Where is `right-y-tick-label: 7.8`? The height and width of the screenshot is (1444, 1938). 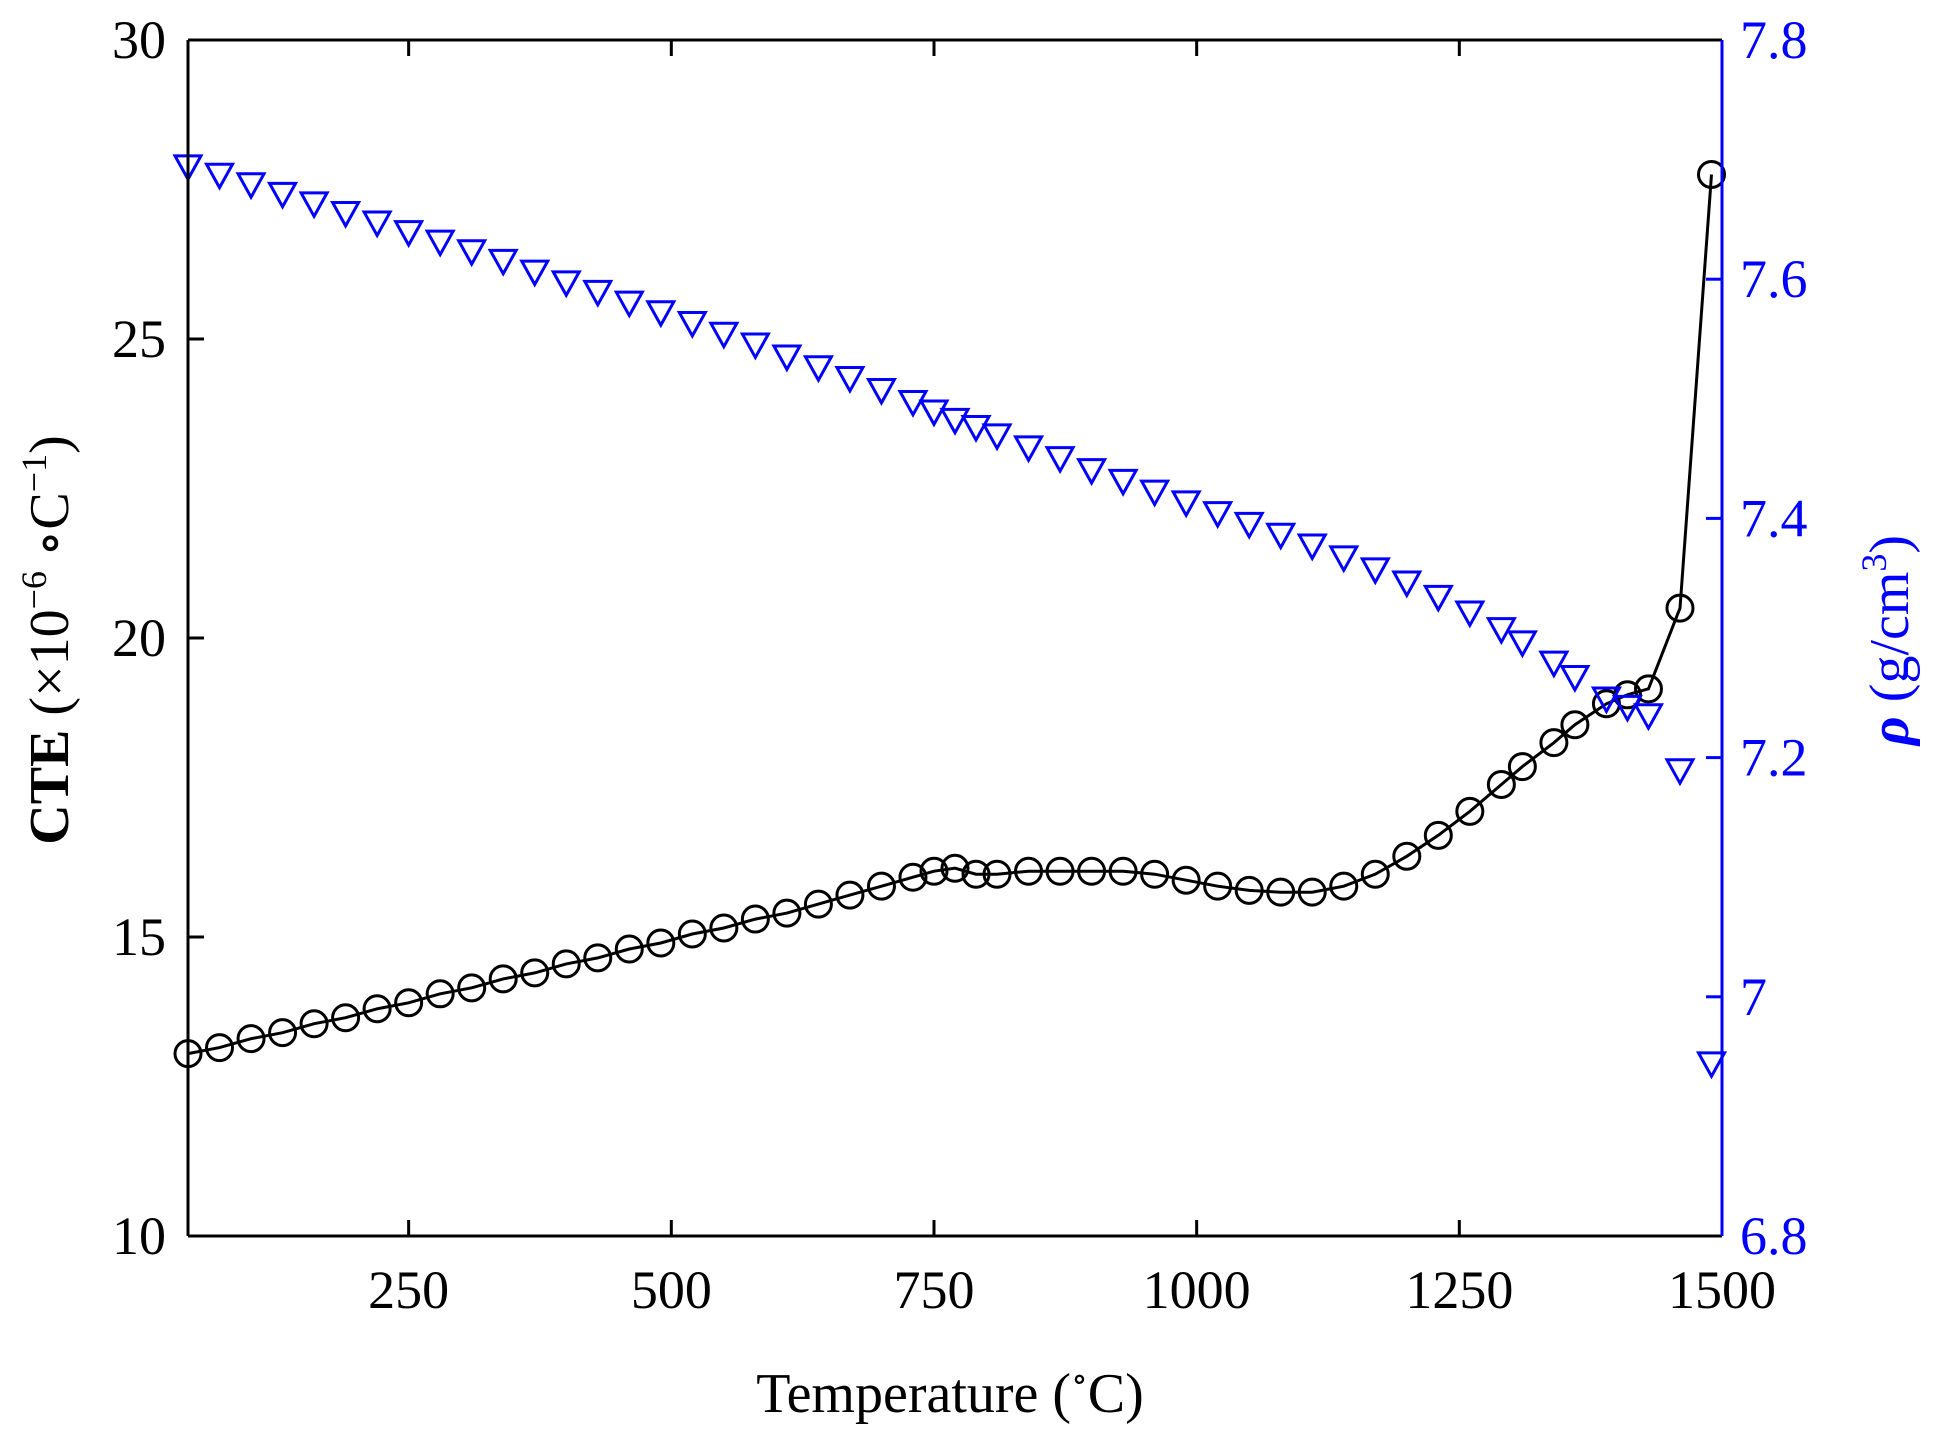
right-y-tick-label: 7.8 is located at coordinates (1774, 40).